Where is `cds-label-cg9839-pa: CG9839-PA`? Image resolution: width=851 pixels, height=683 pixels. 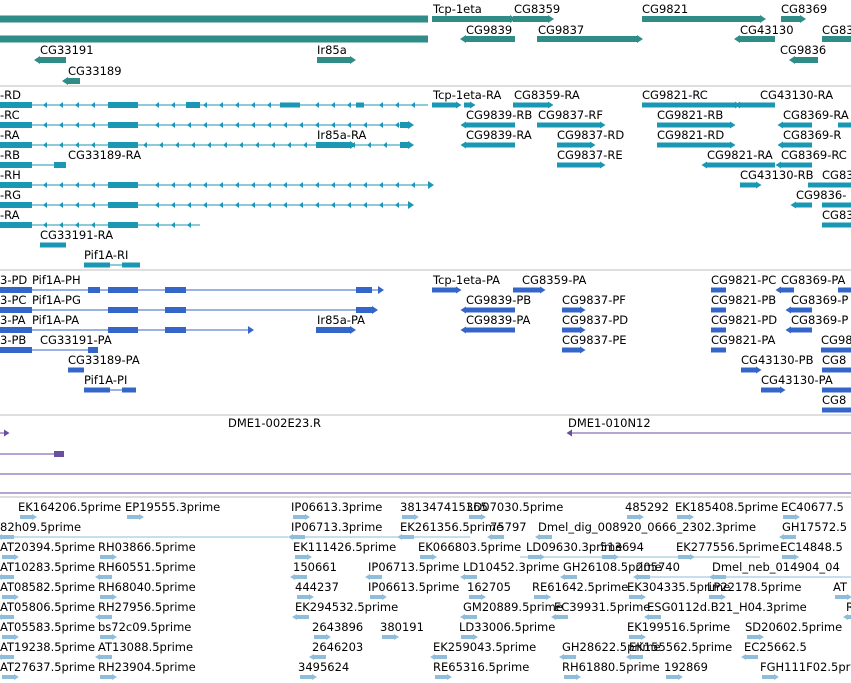
cds-label-cg9839-pa: CG9839-PA is located at coordinates (498, 320).